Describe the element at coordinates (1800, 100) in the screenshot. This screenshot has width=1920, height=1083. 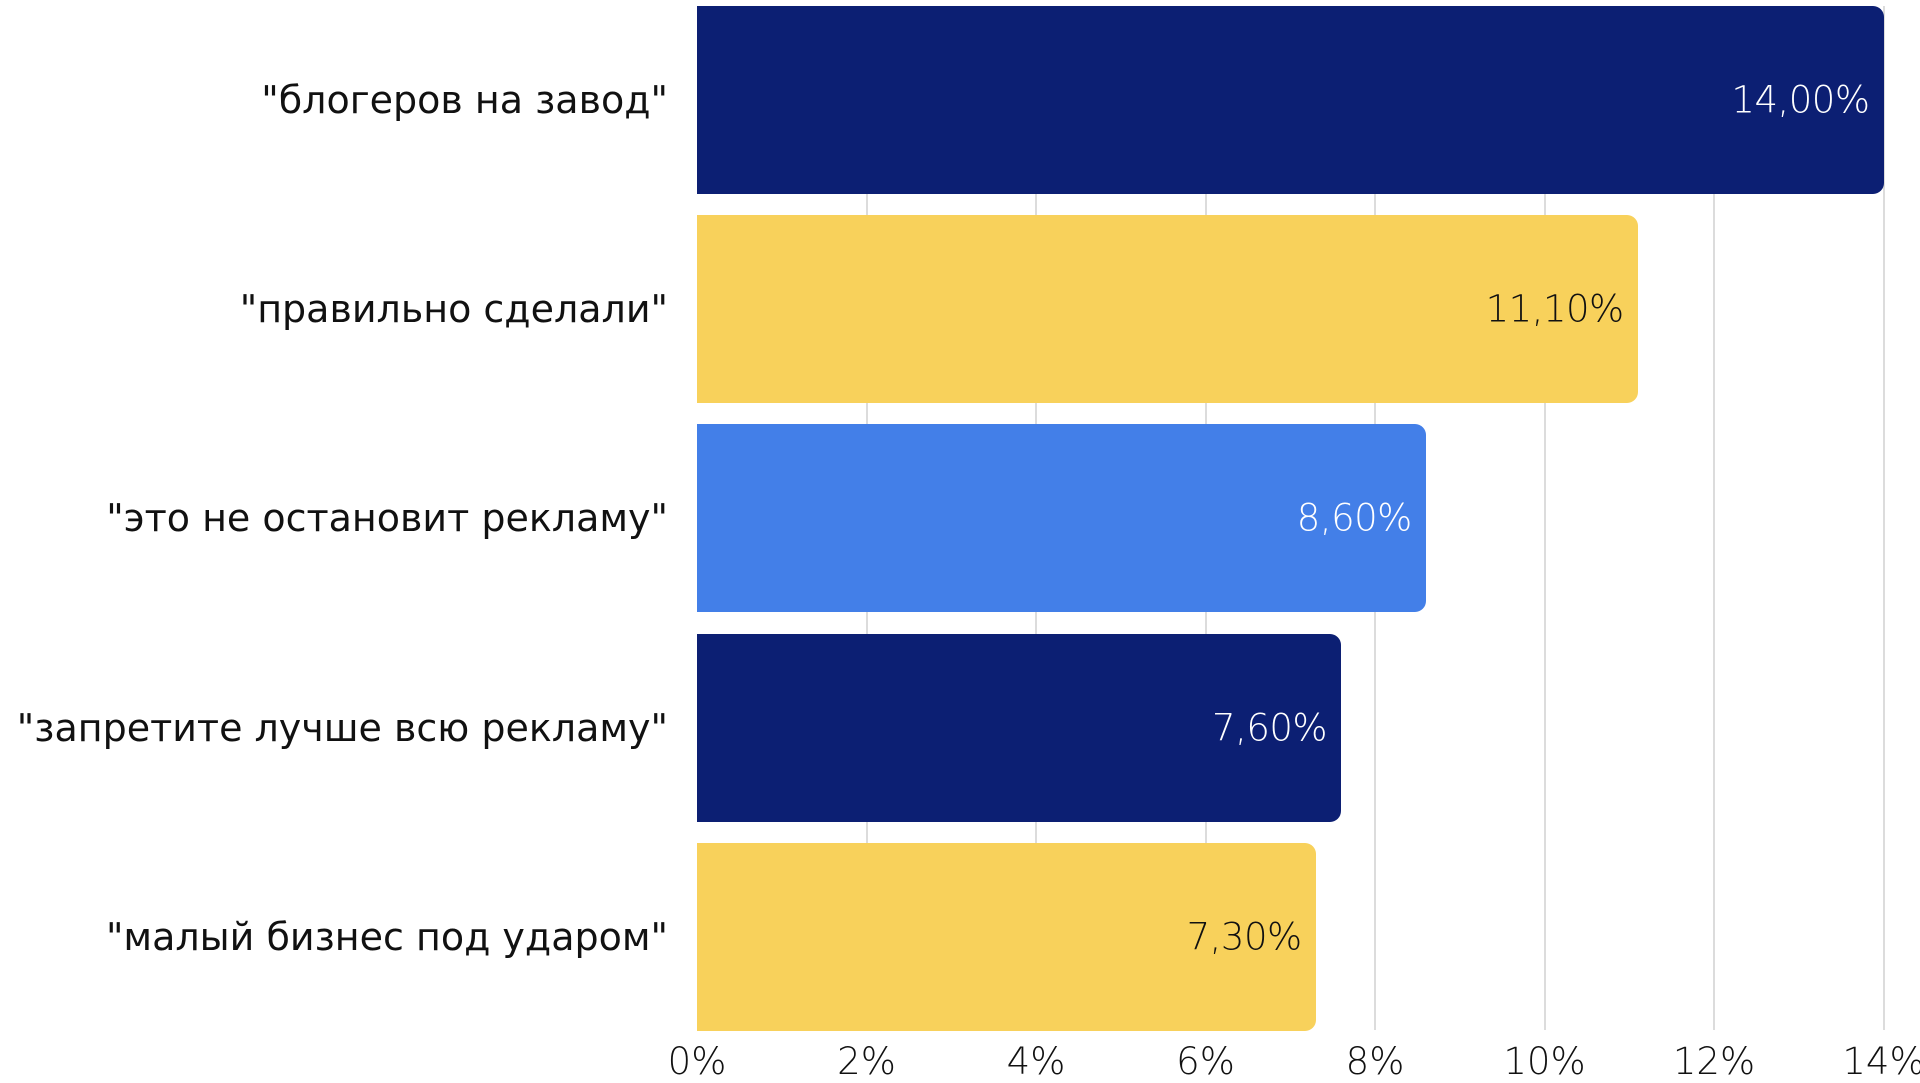
I see `bar-value-label: 14,00%` at that location.